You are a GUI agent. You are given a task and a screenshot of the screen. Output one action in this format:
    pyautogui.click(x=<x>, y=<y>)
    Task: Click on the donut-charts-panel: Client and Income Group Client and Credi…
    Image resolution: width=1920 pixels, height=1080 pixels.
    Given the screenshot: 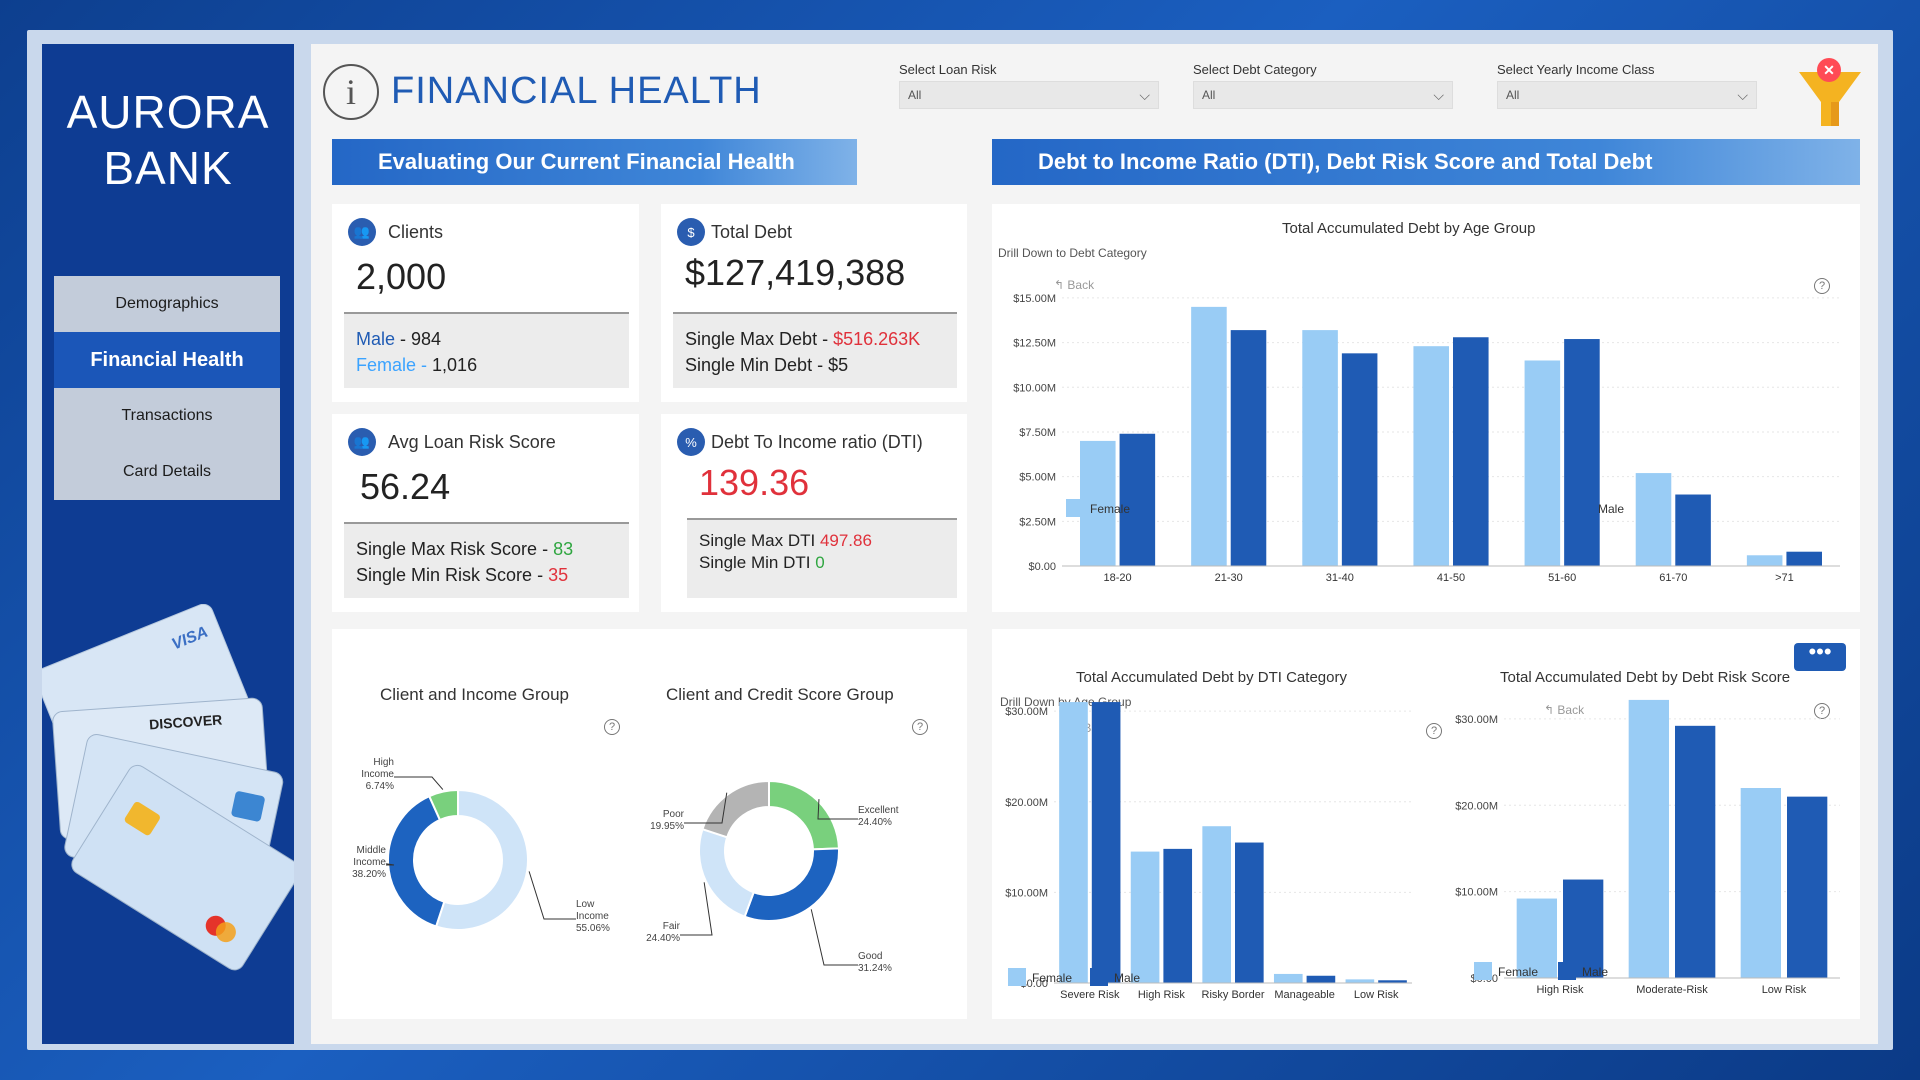 What is the action you would take?
    pyautogui.click(x=649, y=824)
    